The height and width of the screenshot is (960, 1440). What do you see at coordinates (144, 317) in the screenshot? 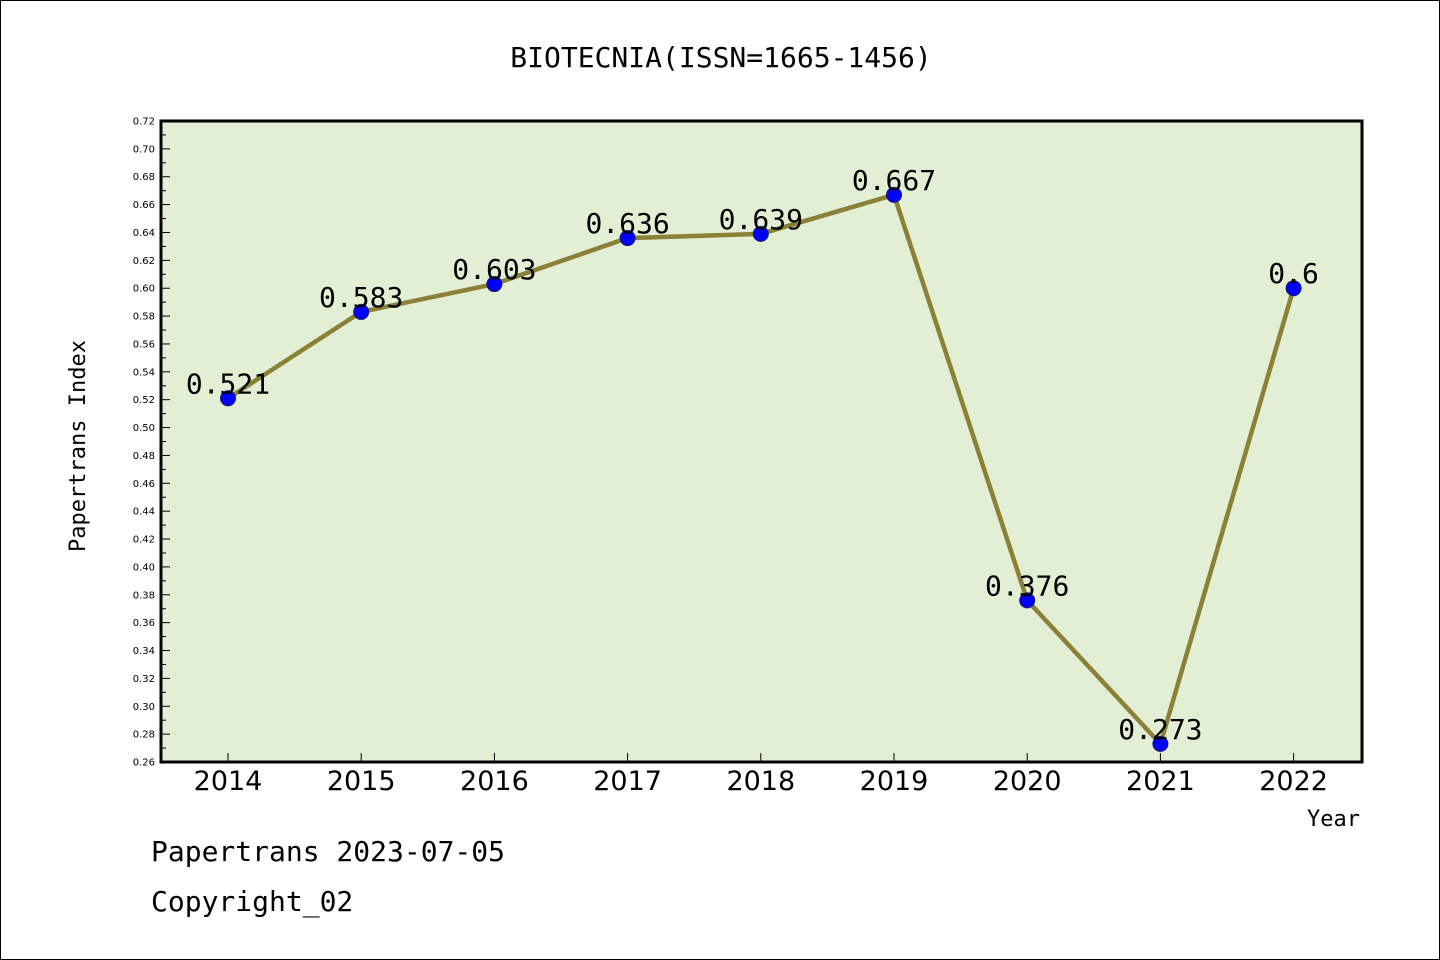
I see `y-tick-label: 0.58` at bounding box center [144, 317].